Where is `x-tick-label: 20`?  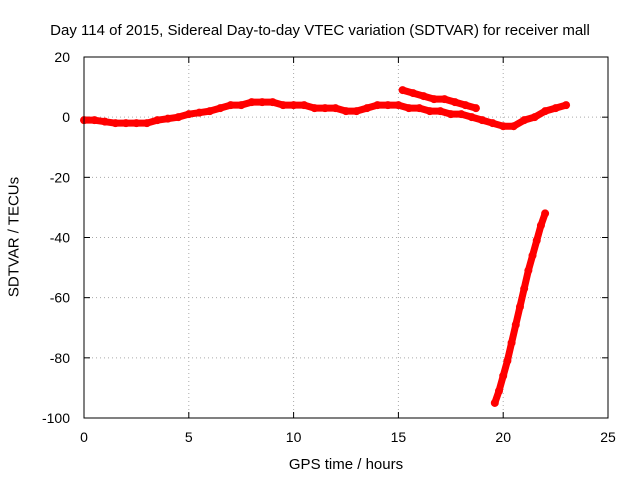 x-tick-label: 20 is located at coordinates (503, 437).